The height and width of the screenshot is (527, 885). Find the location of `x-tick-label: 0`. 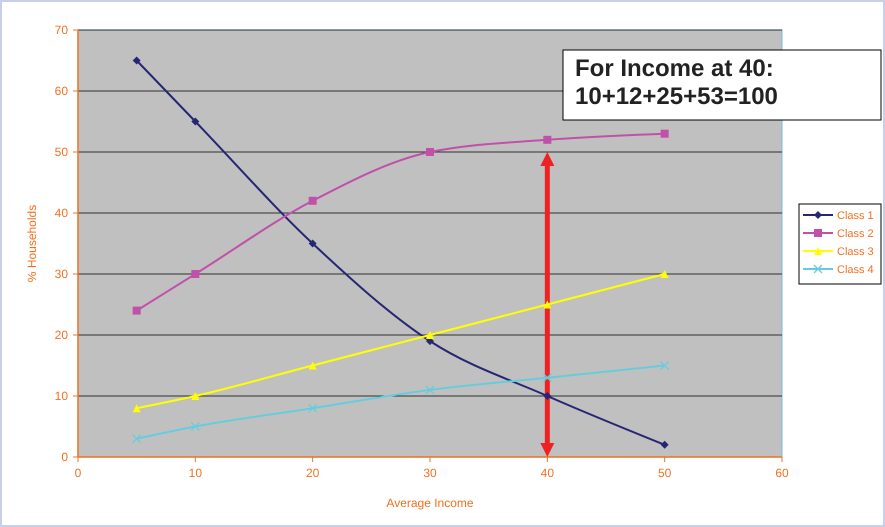

x-tick-label: 0 is located at coordinates (78, 473).